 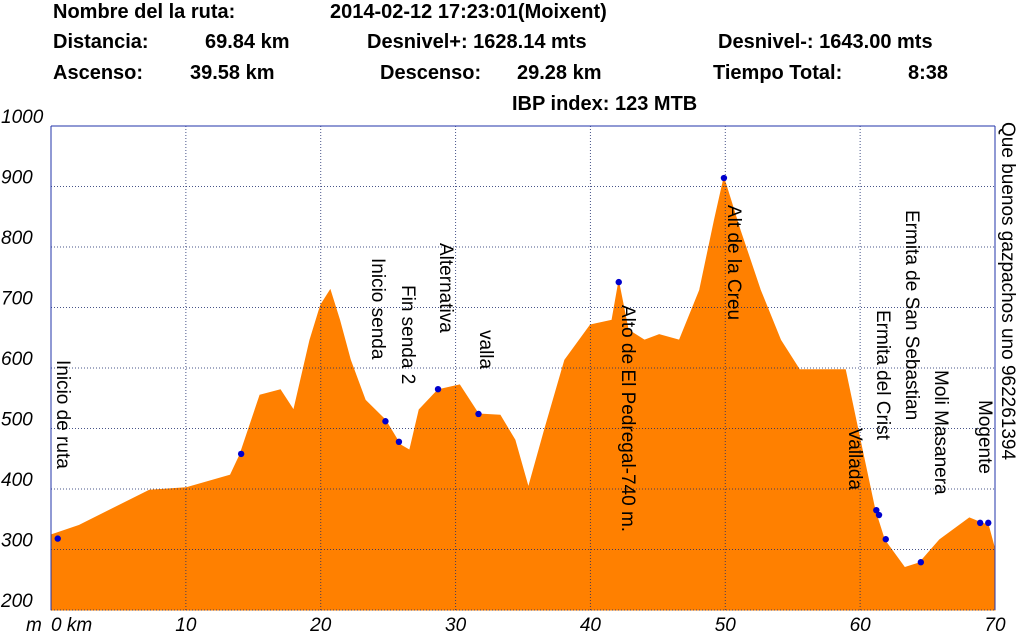 What do you see at coordinates (559, 73) in the screenshot?
I see `header-text: 29.28 km` at bounding box center [559, 73].